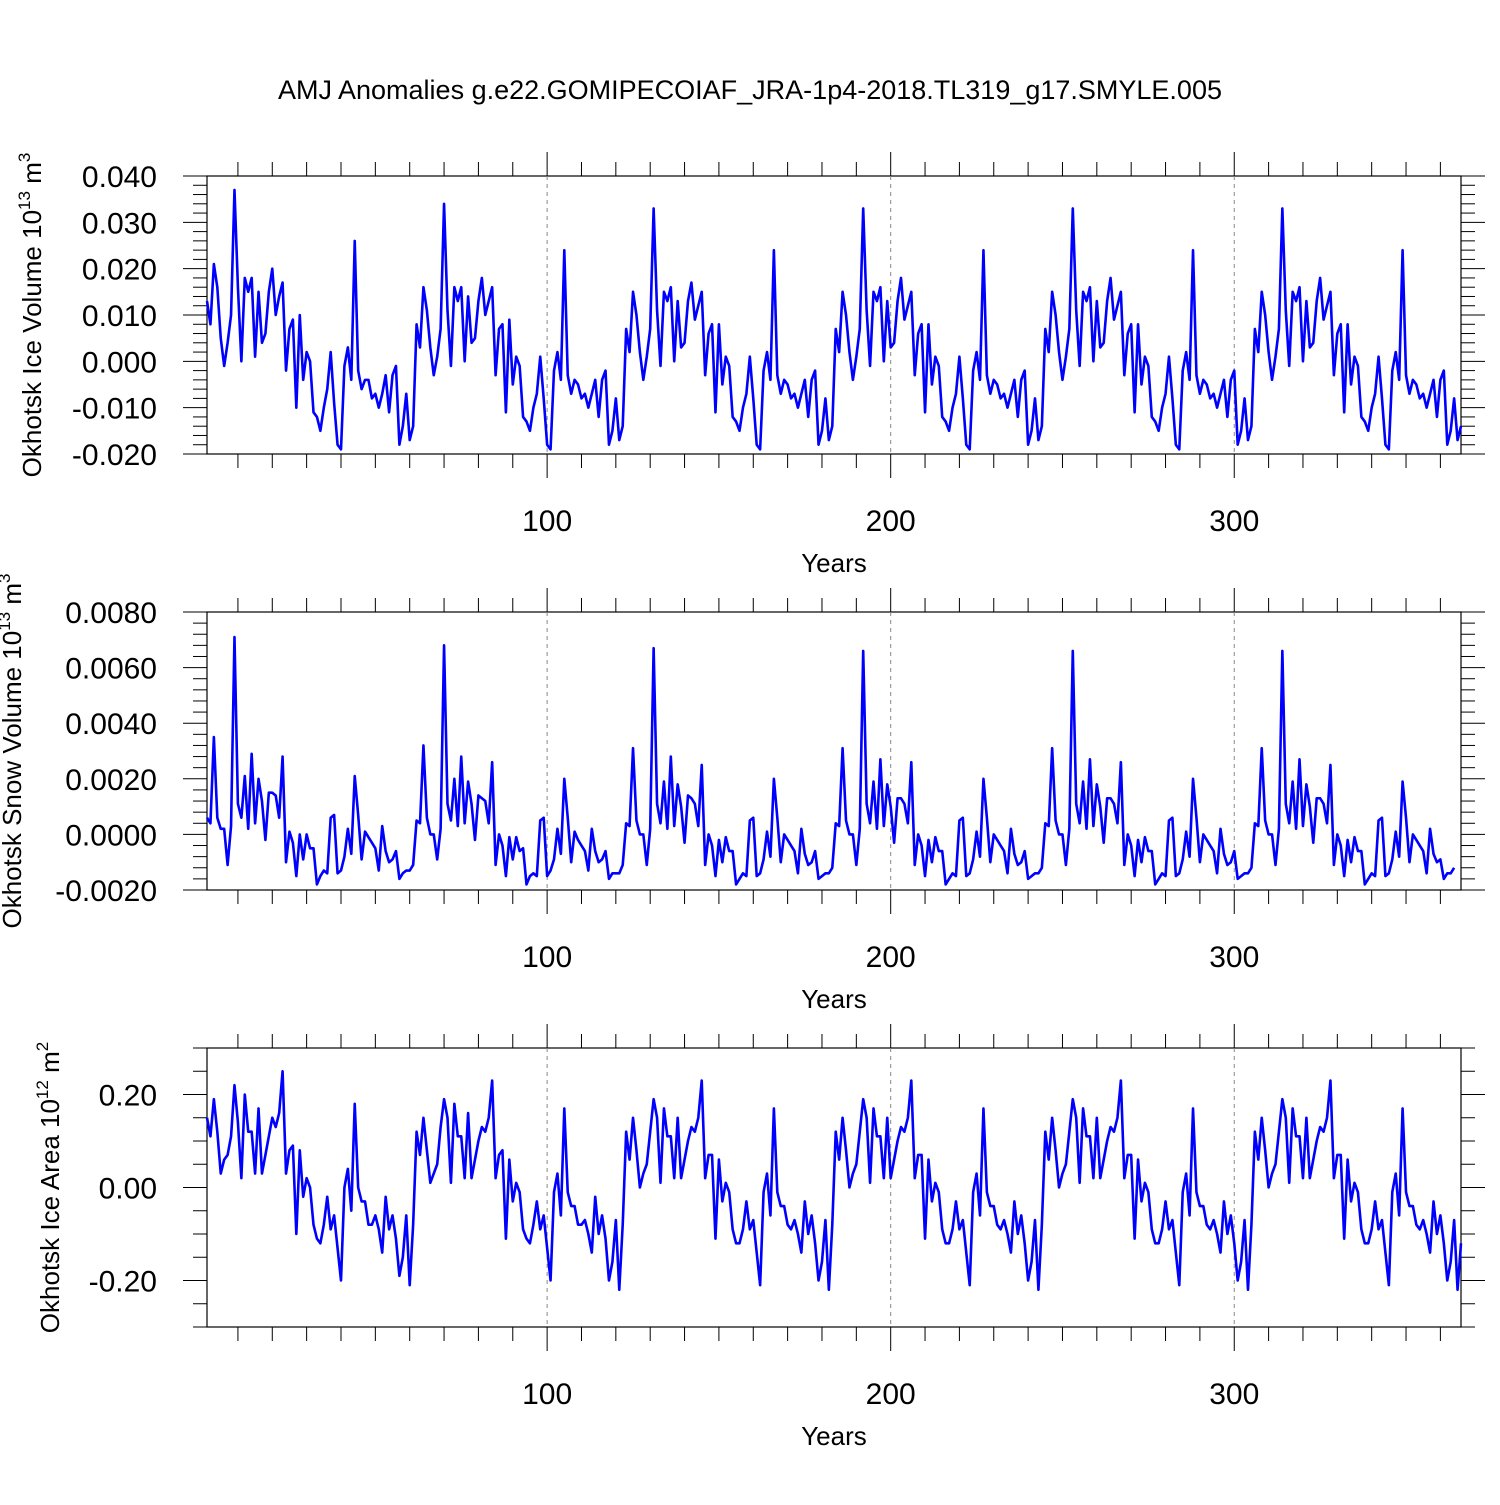  What do you see at coordinates (42, 1046) in the screenshot?
I see `y-axis-label-unit-exponent: 2` at bounding box center [42, 1046].